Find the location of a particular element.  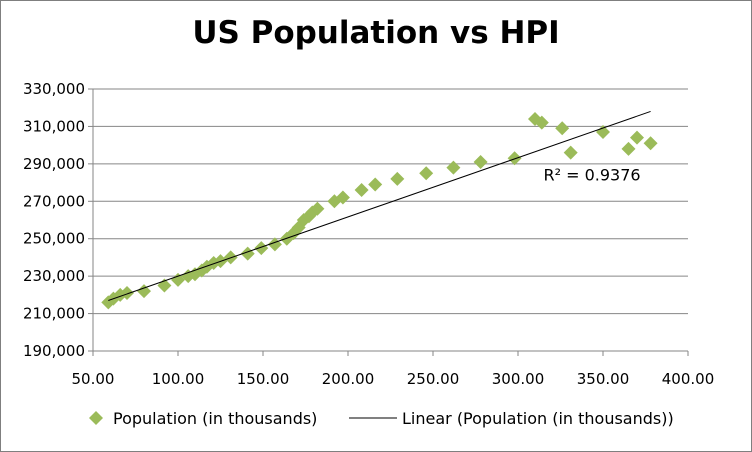

y-tick-label: 330,000 is located at coordinates (54, 89).